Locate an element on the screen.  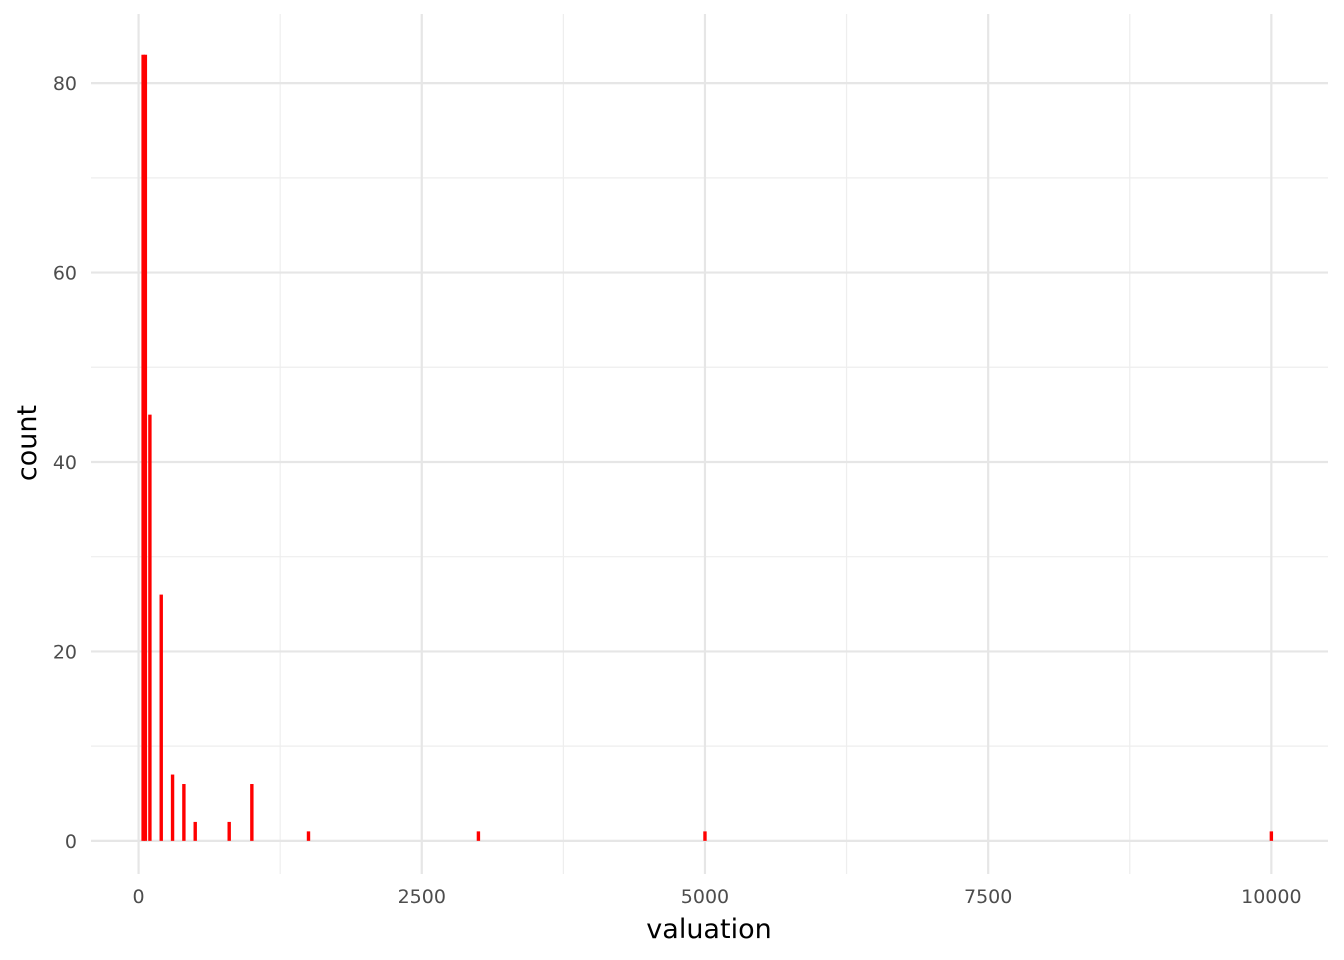
x-axis-tick-labels: 0 2500 5000 7500 10000 is located at coordinates (717, 897).